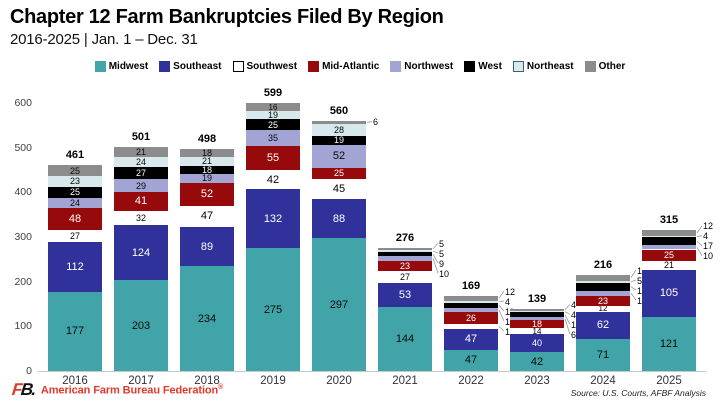 Image resolution: width=720 pixels, height=405 pixels. I want to click on segment-value-midwest-2022: 47, so click(471, 360).